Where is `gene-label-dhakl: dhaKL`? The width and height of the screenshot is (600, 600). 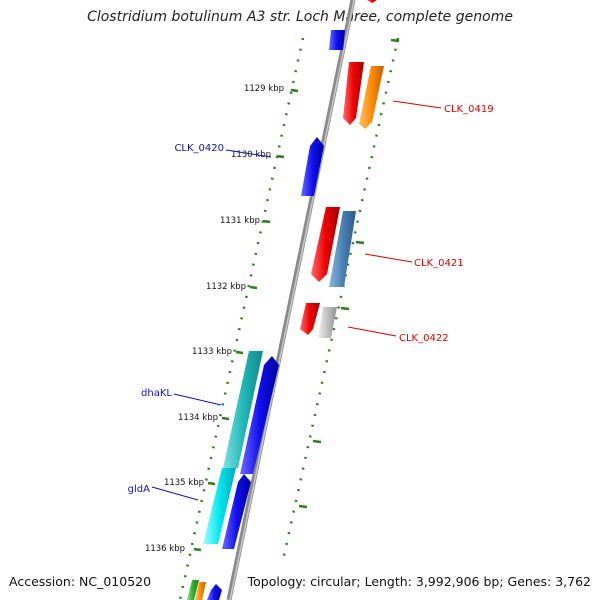 gene-label-dhakl: dhaKL is located at coordinates (156, 393).